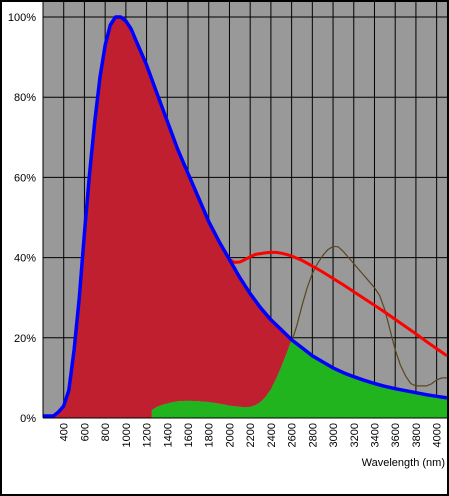 The width and height of the screenshot is (449, 496). What do you see at coordinates (168, 435) in the screenshot?
I see `x-tick-label: 1400` at bounding box center [168, 435].